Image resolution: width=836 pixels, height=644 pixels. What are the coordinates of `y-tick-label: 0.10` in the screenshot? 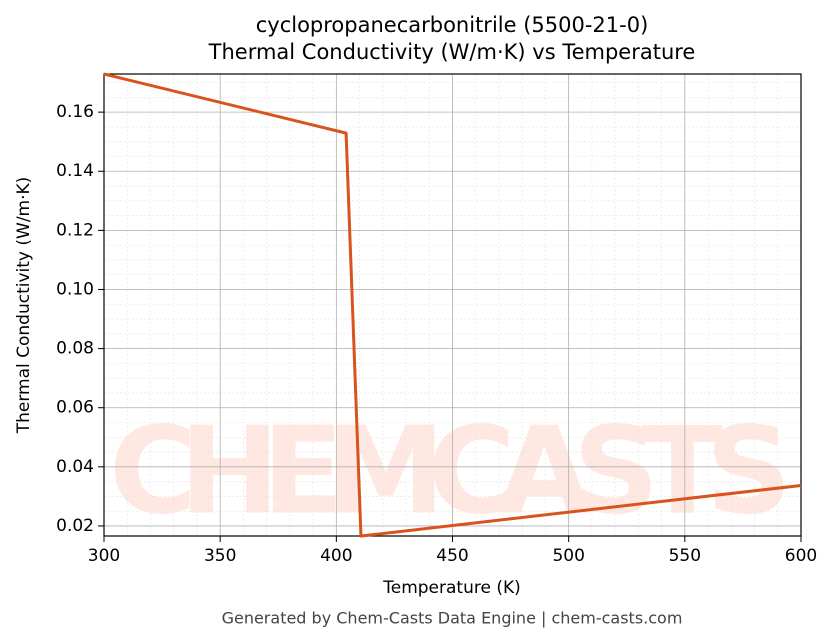 It's located at (75, 289).